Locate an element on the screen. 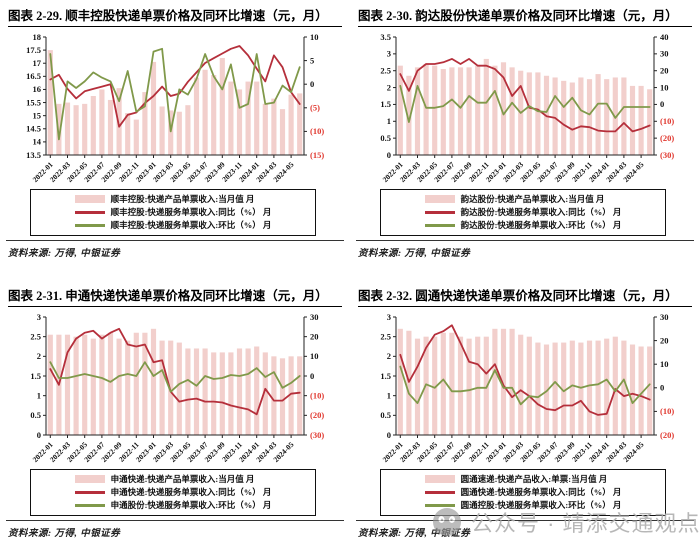  watermark-text: 公众号 · 靖添交通观点 is located at coordinates (585, 523).